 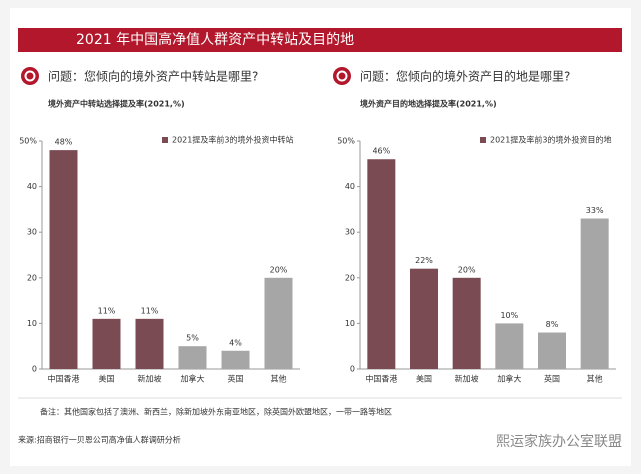 I want to click on value-label: 5%, so click(x=192, y=338).